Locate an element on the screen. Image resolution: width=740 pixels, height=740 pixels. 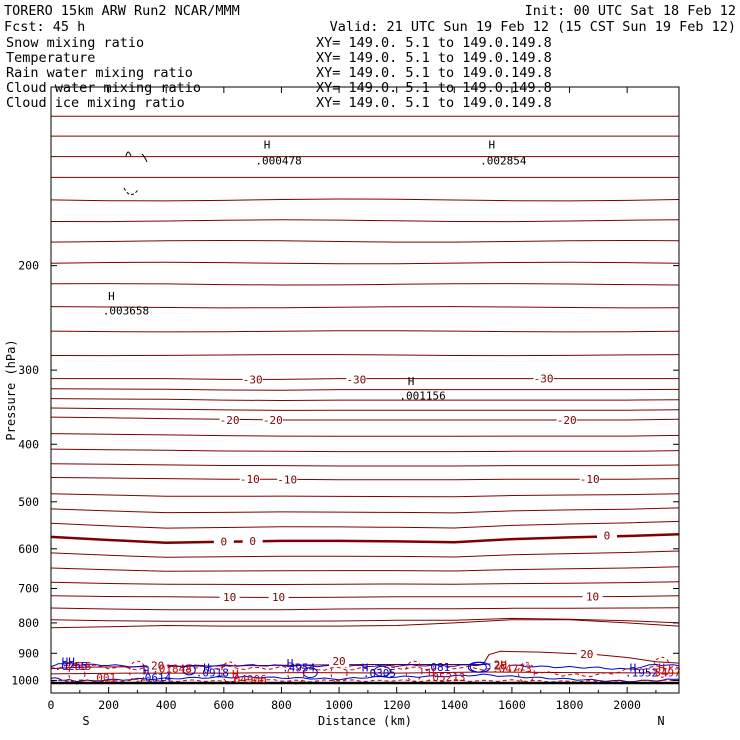
x-tick-label: 1200 is located at coordinates (397, 705).